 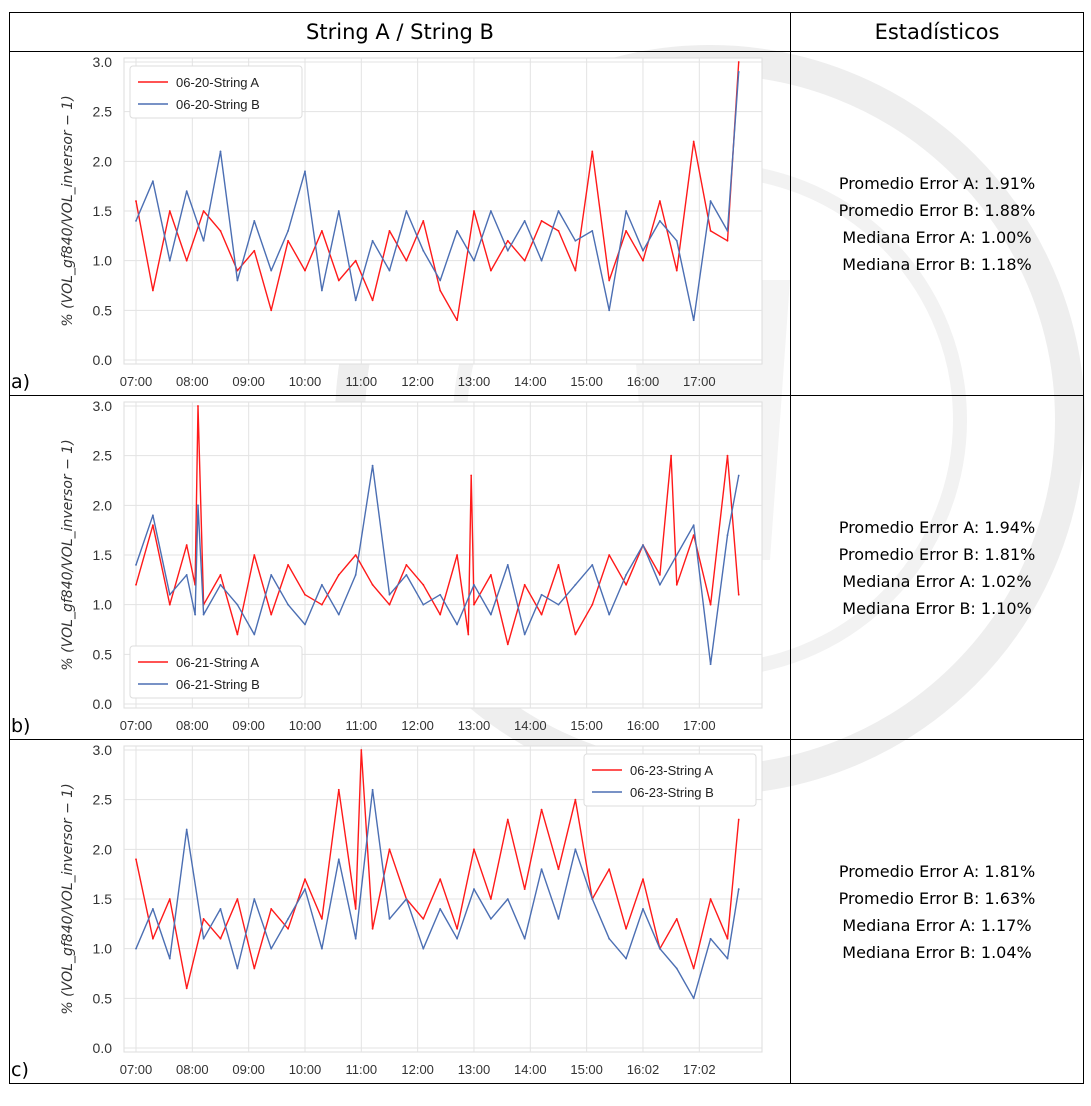 I want to click on legend-label-a: 06-23-String A, so click(x=671, y=770).